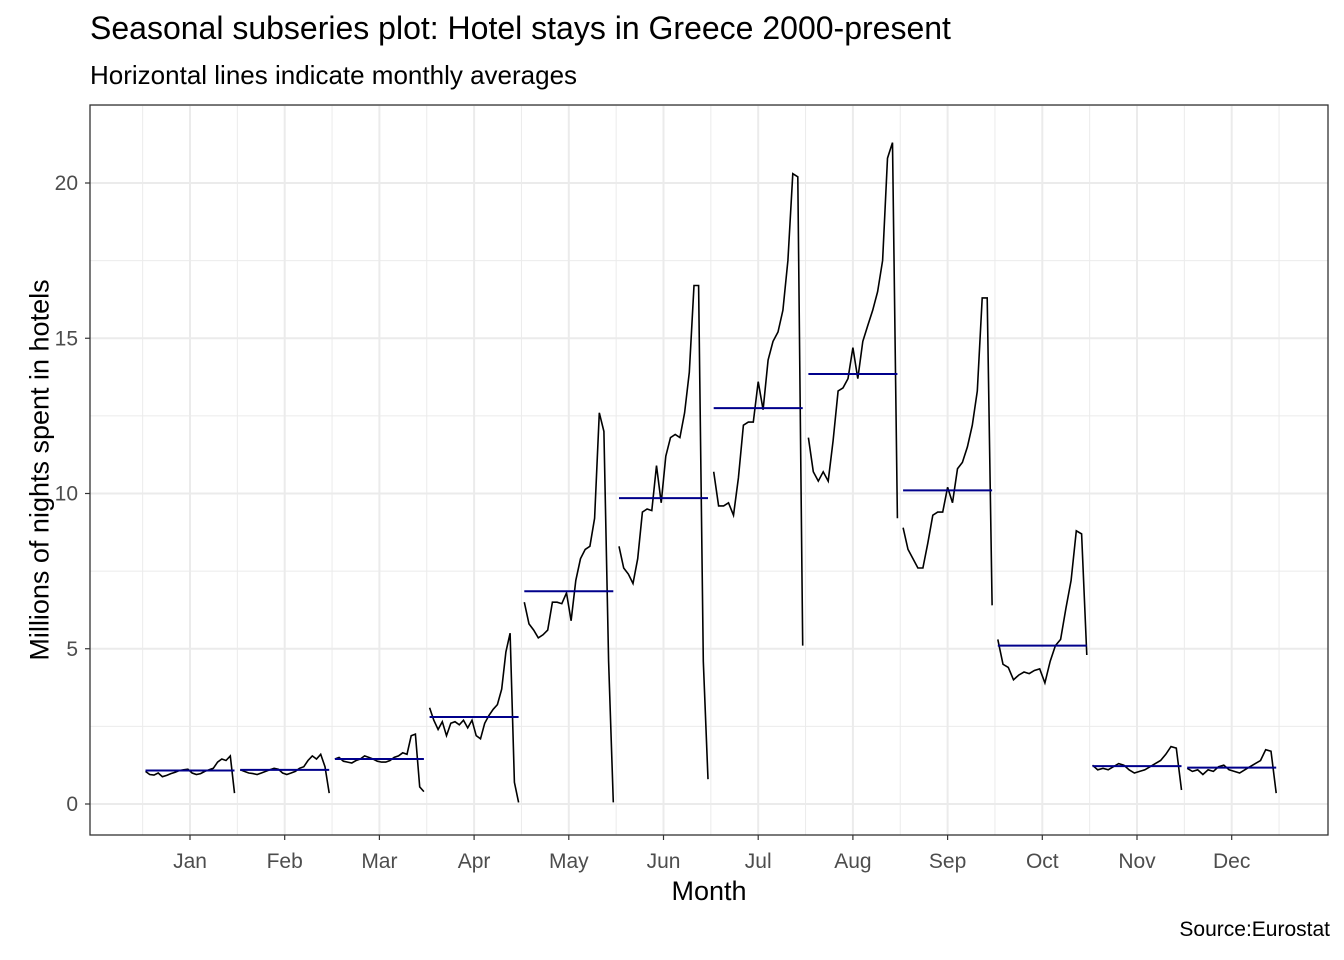  What do you see at coordinates (709, 891) in the screenshot?
I see `x-axis-title: Month` at bounding box center [709, 891].